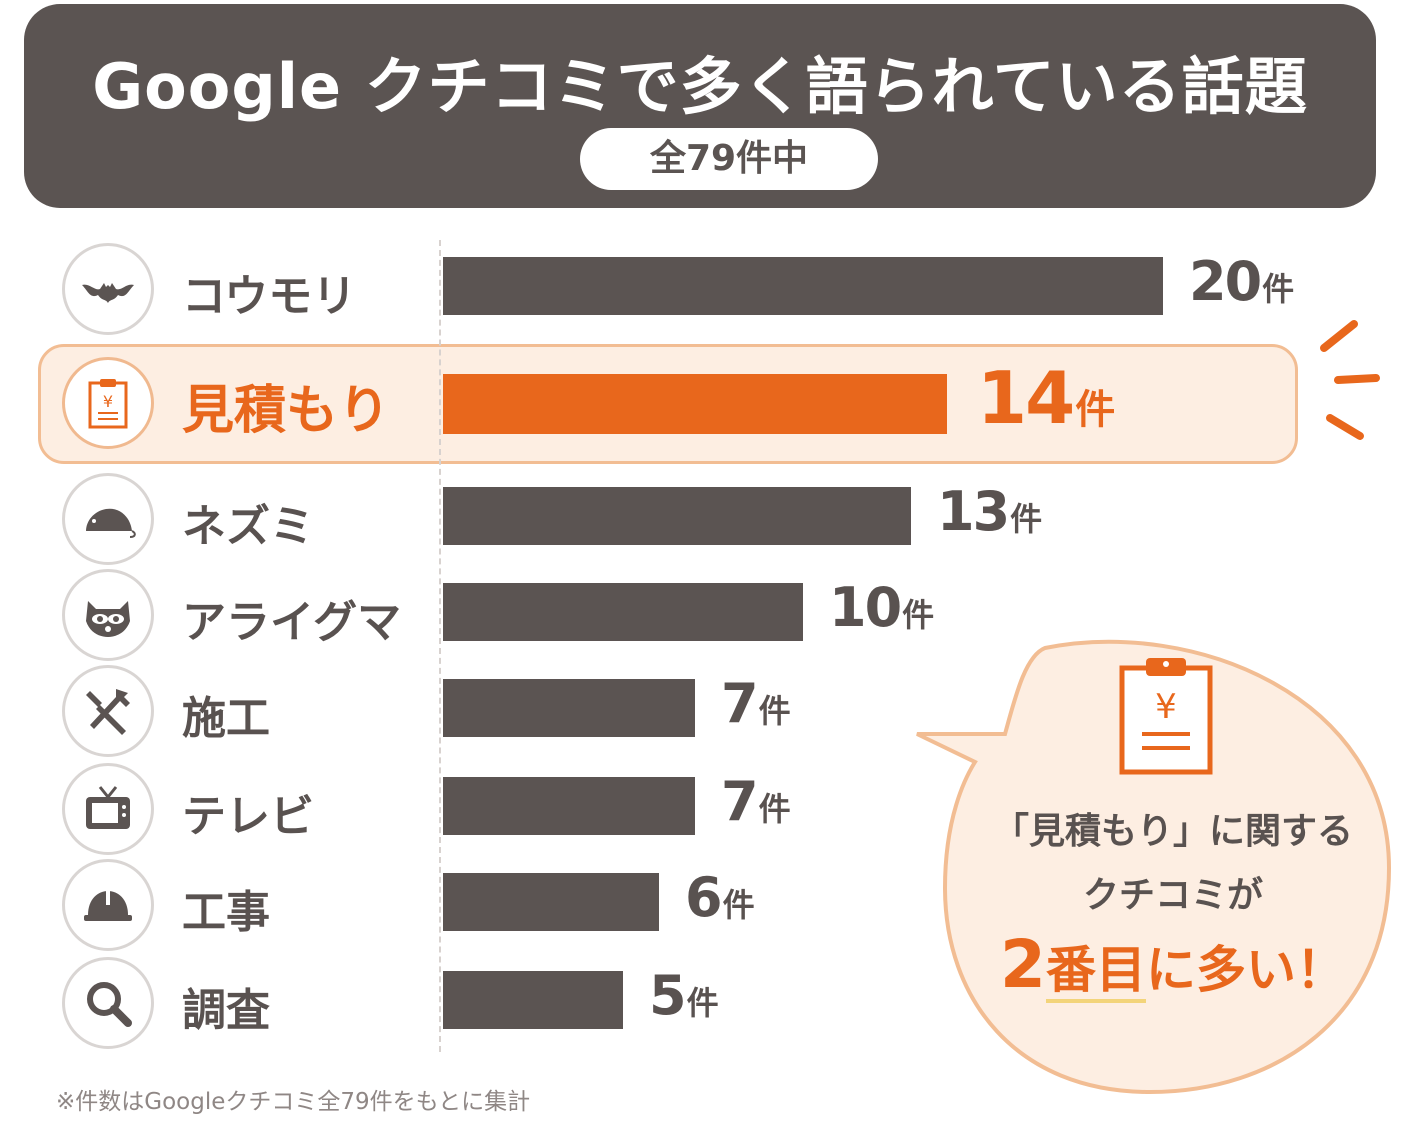  I want to click on value-label: 10件, so click(881, 607).